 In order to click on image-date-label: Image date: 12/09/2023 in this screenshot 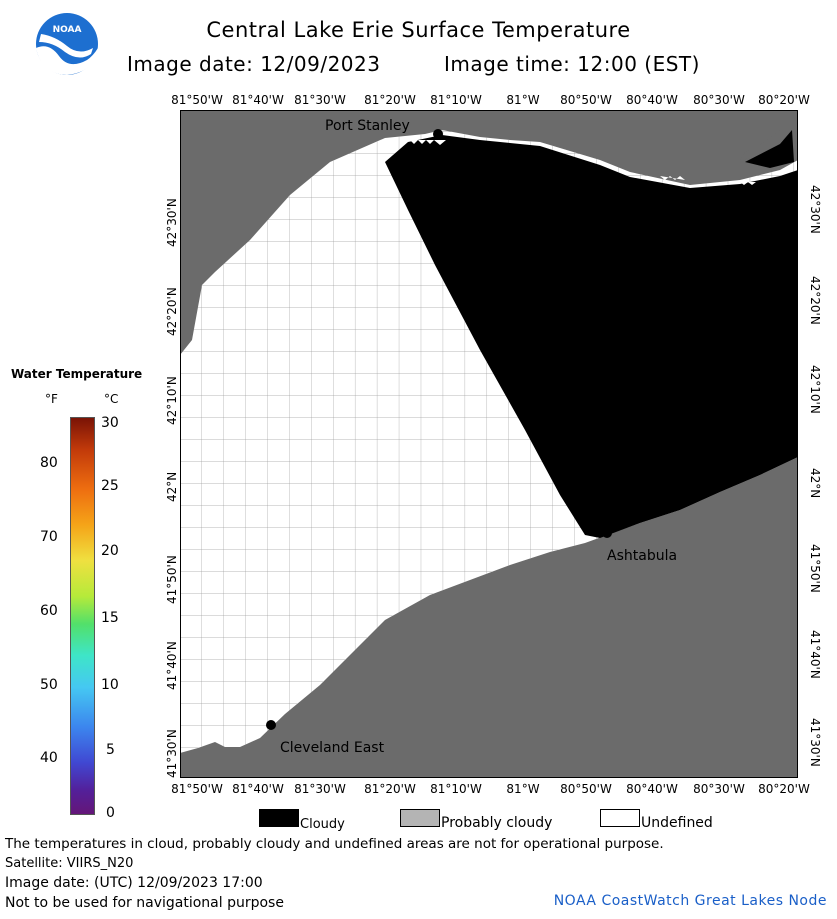, I will do `click(254, 64)`.